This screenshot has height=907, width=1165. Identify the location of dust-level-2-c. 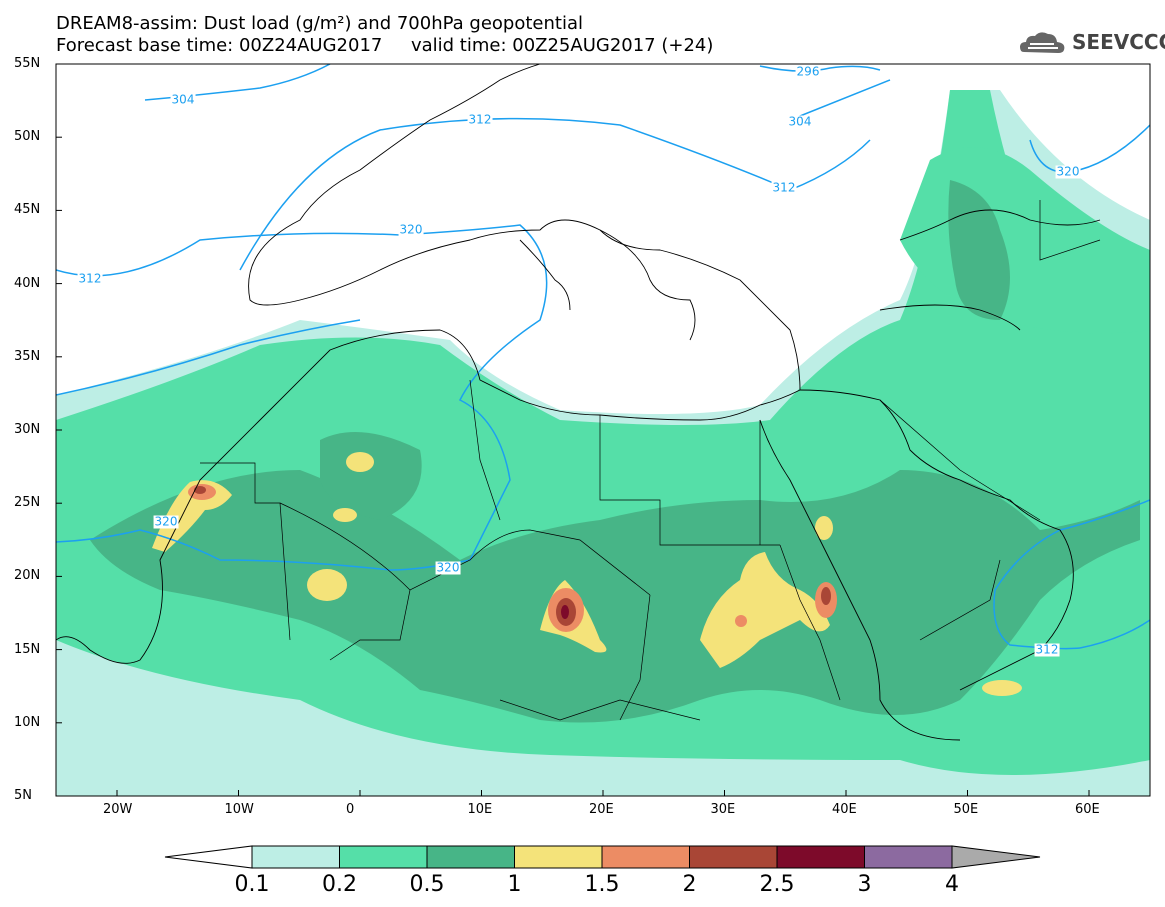
(826, 596).